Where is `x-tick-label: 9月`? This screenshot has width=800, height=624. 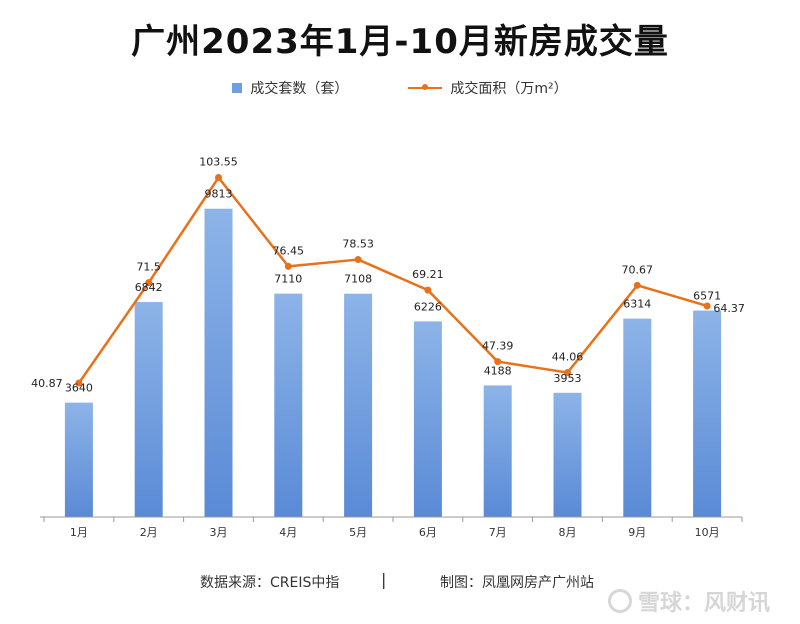 x-tick-label: 9月 is located at coordinates (637, 532).